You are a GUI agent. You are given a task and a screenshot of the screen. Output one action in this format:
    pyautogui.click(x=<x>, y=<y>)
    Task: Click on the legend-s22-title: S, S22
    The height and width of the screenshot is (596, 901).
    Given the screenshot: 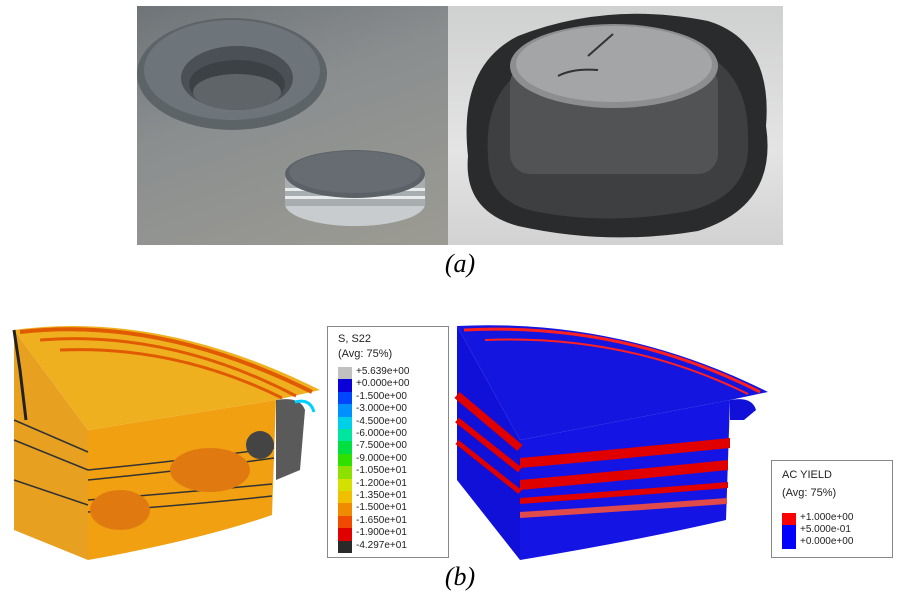 What is the action you would take?
    pyautogui.click(x=355, y=339)
    